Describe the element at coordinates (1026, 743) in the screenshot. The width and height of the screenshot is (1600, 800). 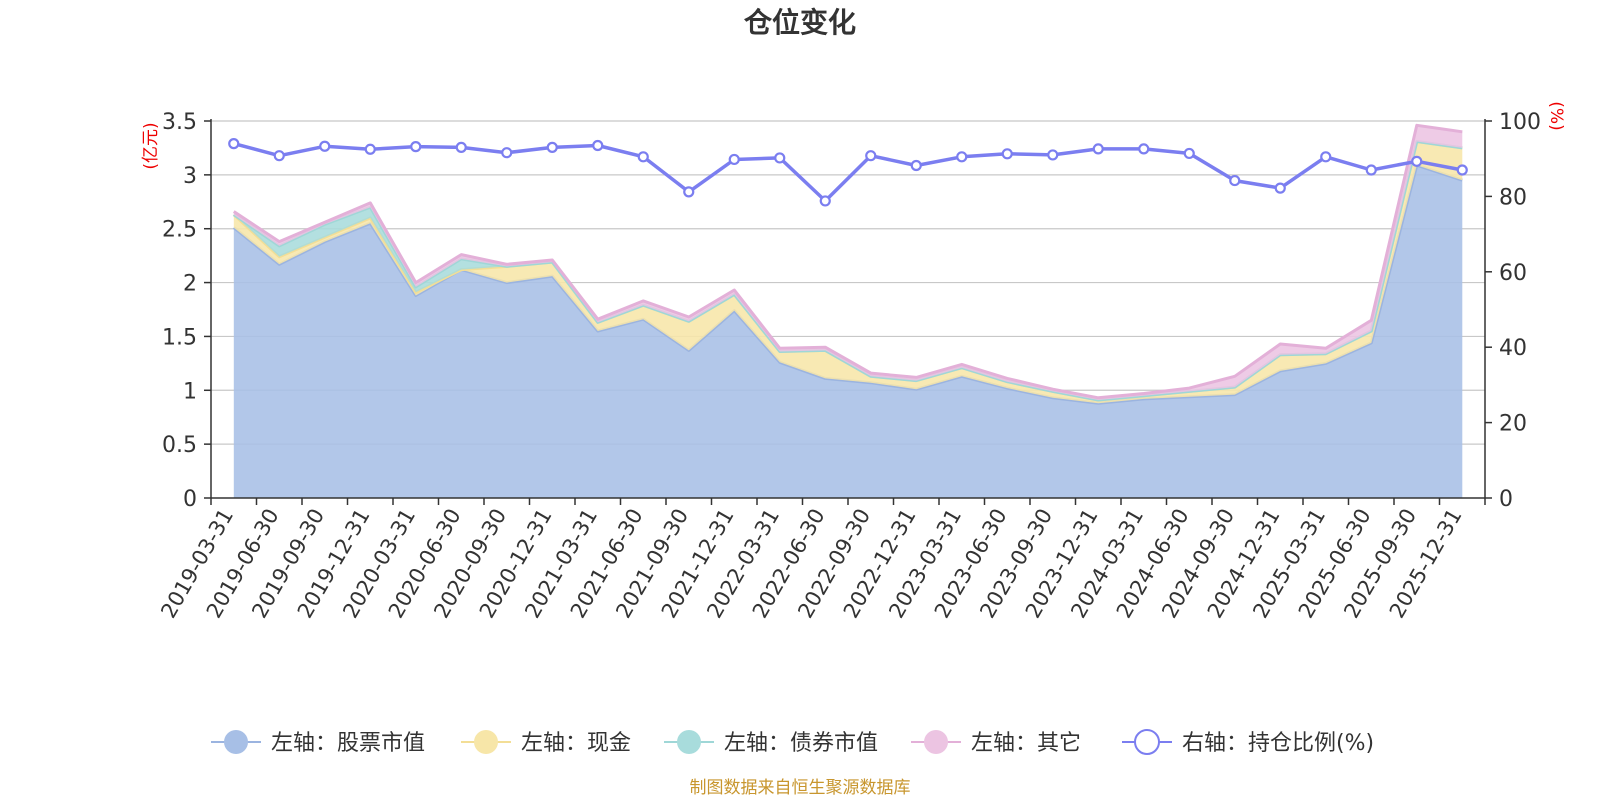
I see `legend-label: 左轴：其它` at that location.